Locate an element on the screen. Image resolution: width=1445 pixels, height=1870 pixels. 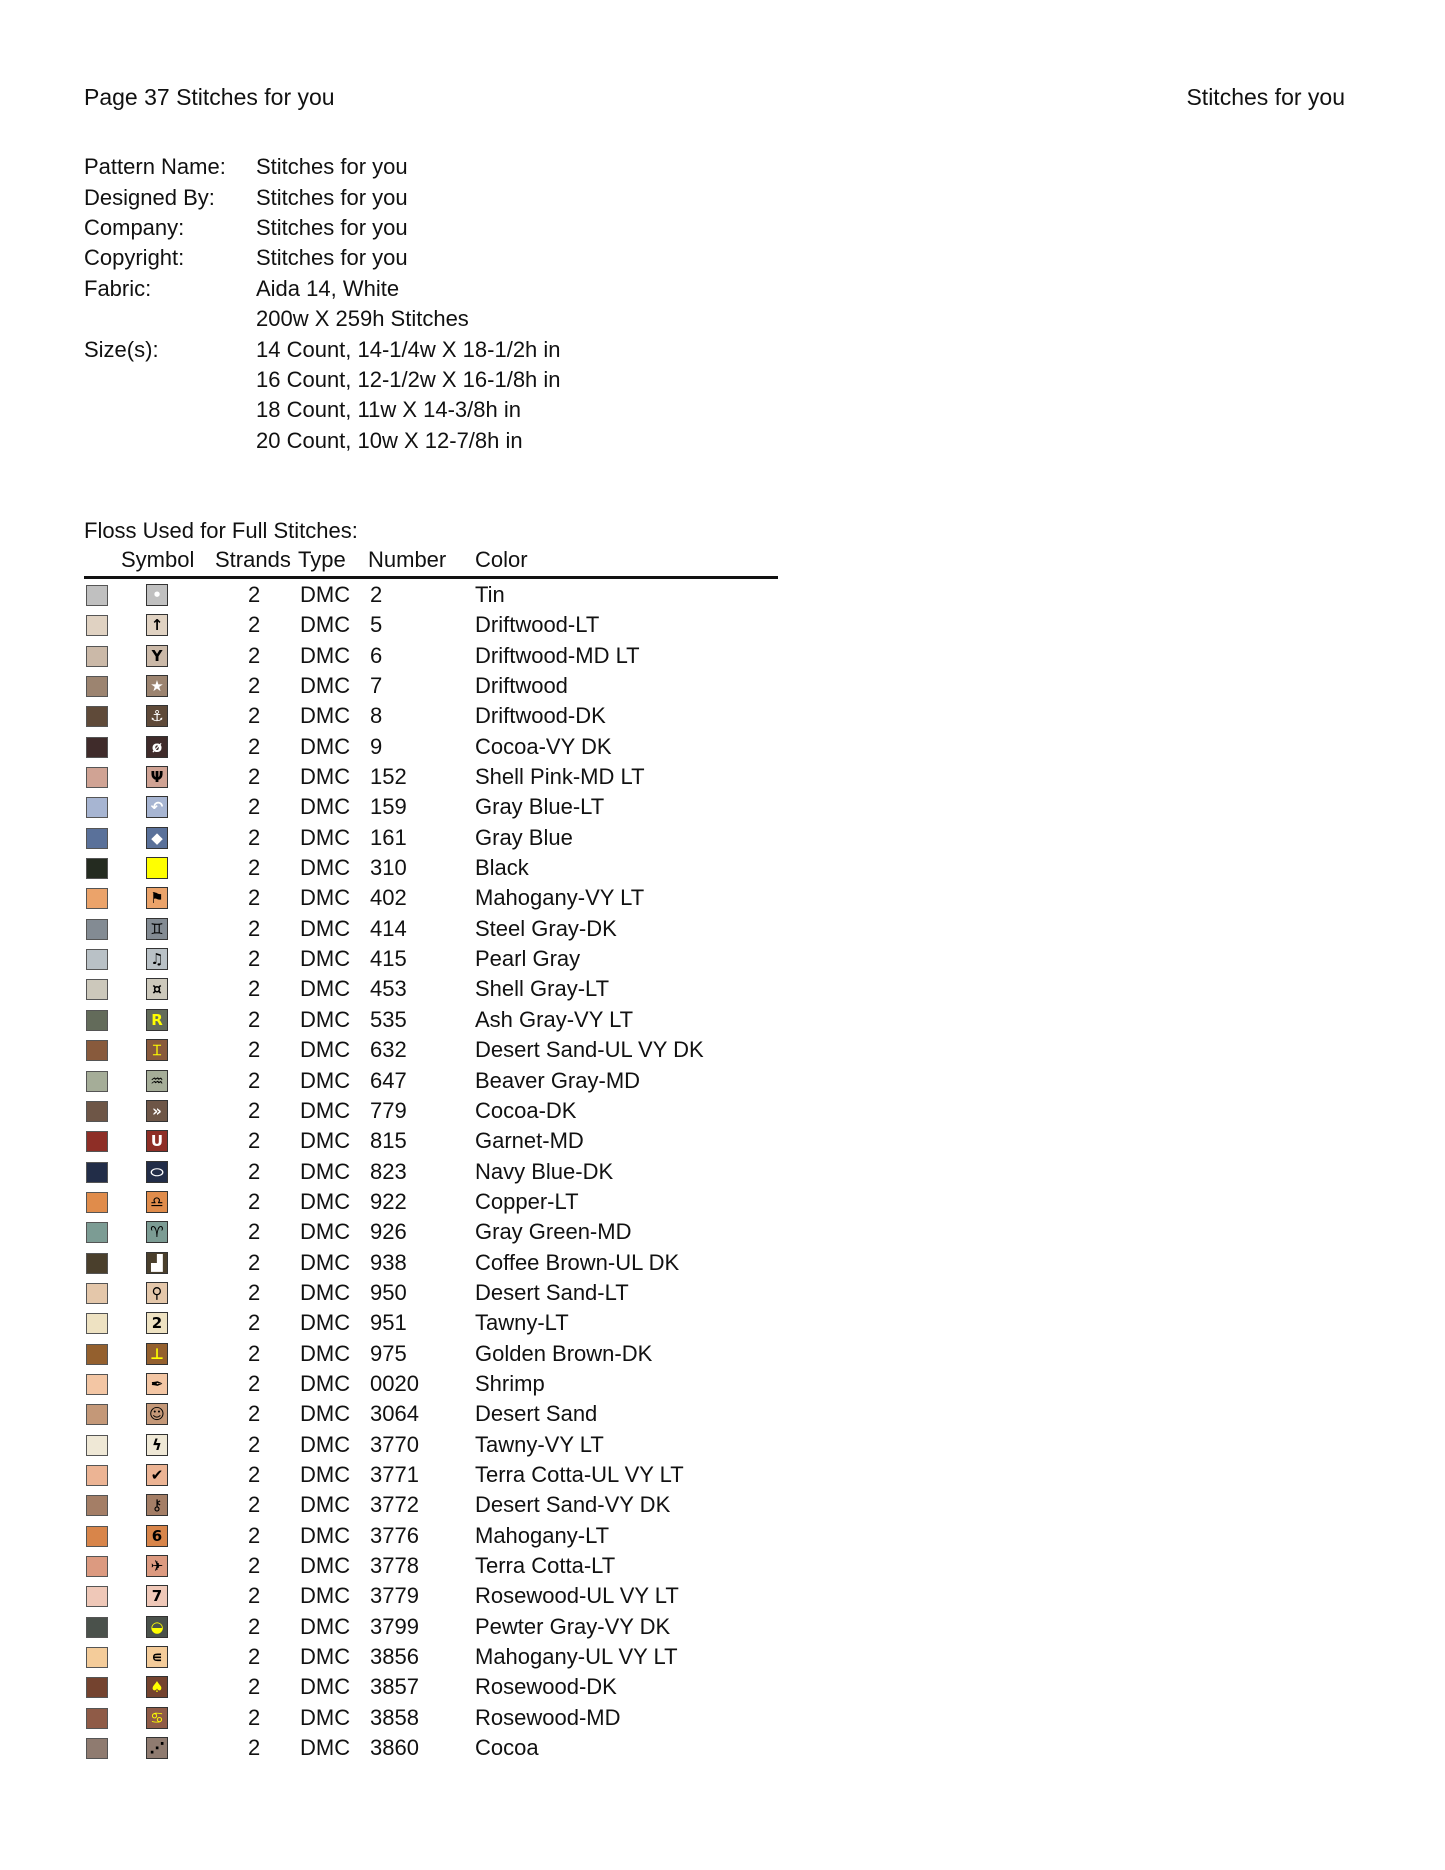
info-value: Stitches for you is located at coordinates (332, 258).